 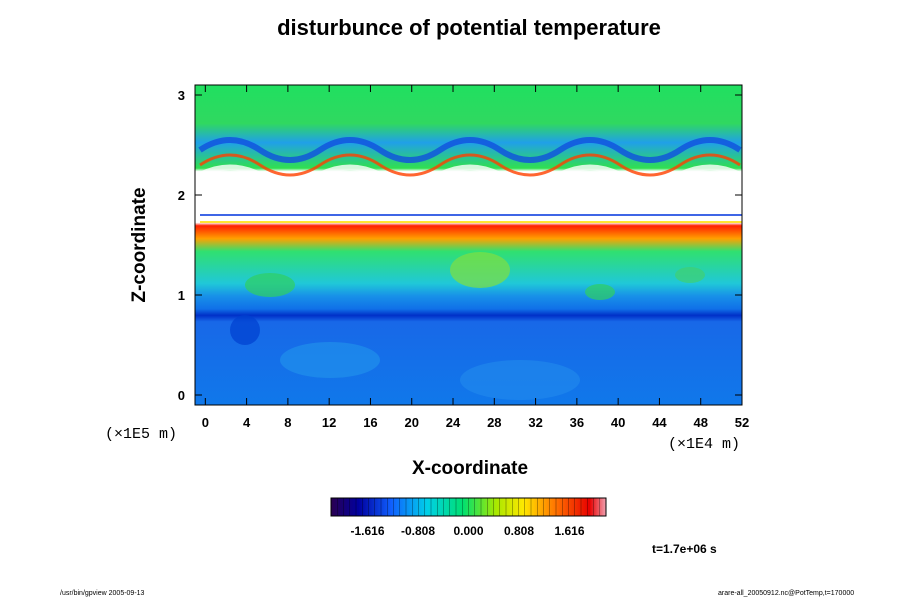 What do you see at coordinates (468, 531) in the screenshot?
I see `colorbar-label: 0.000` at bounding box center [468, 531].